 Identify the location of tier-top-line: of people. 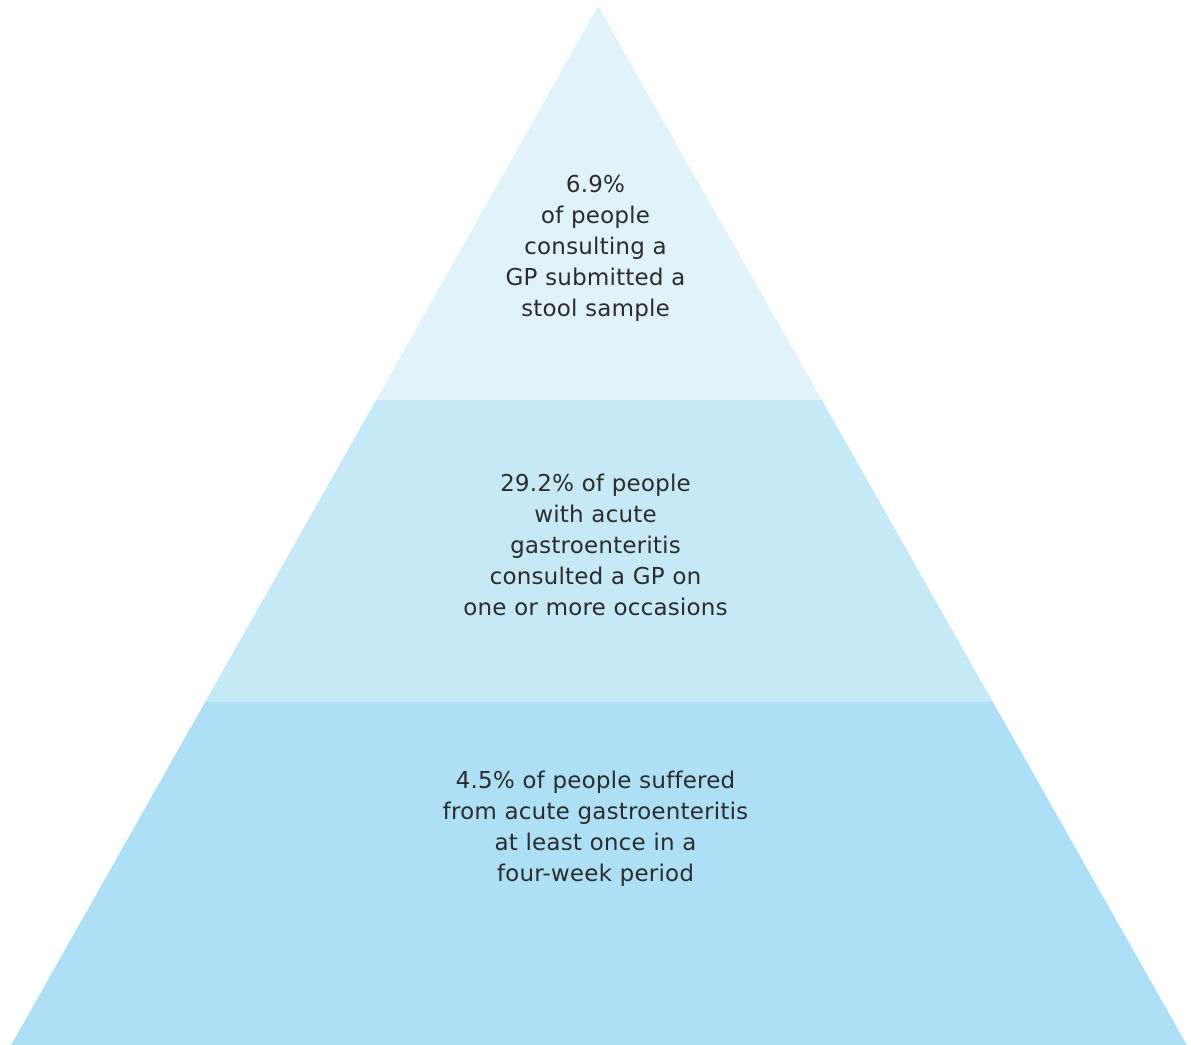
(595, 216).